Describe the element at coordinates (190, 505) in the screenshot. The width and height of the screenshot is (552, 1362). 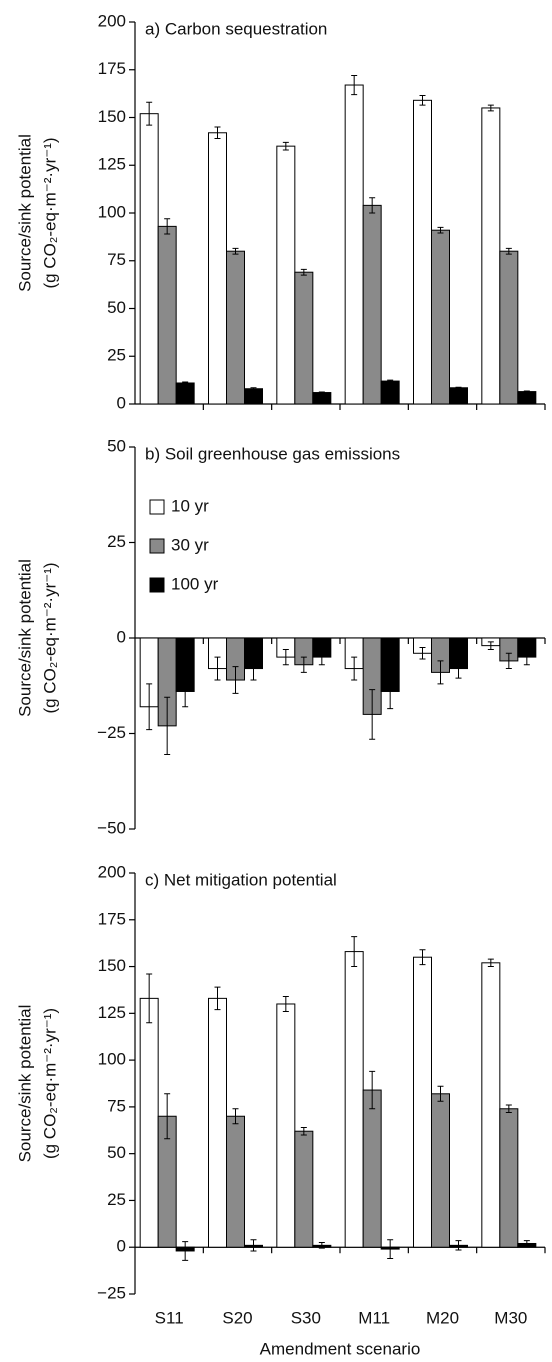
I see `legend-label: 10 yr` at that location.